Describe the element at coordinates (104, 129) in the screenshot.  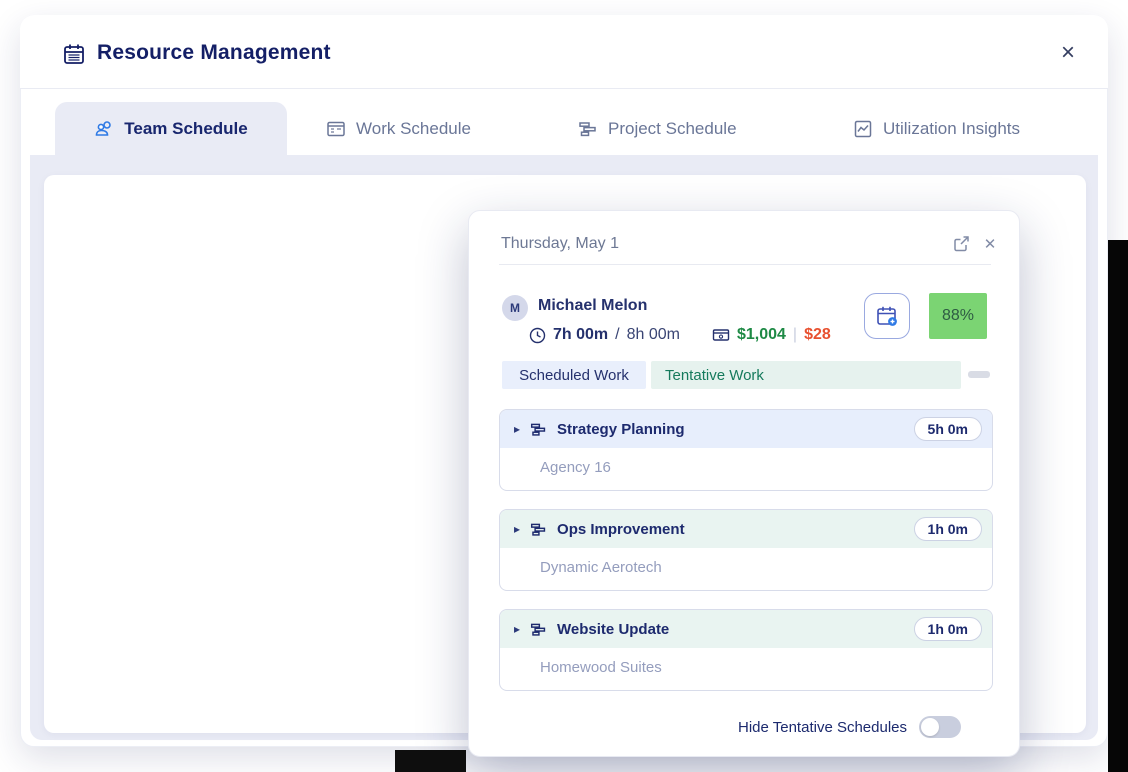
I see `team-icon` at that location.